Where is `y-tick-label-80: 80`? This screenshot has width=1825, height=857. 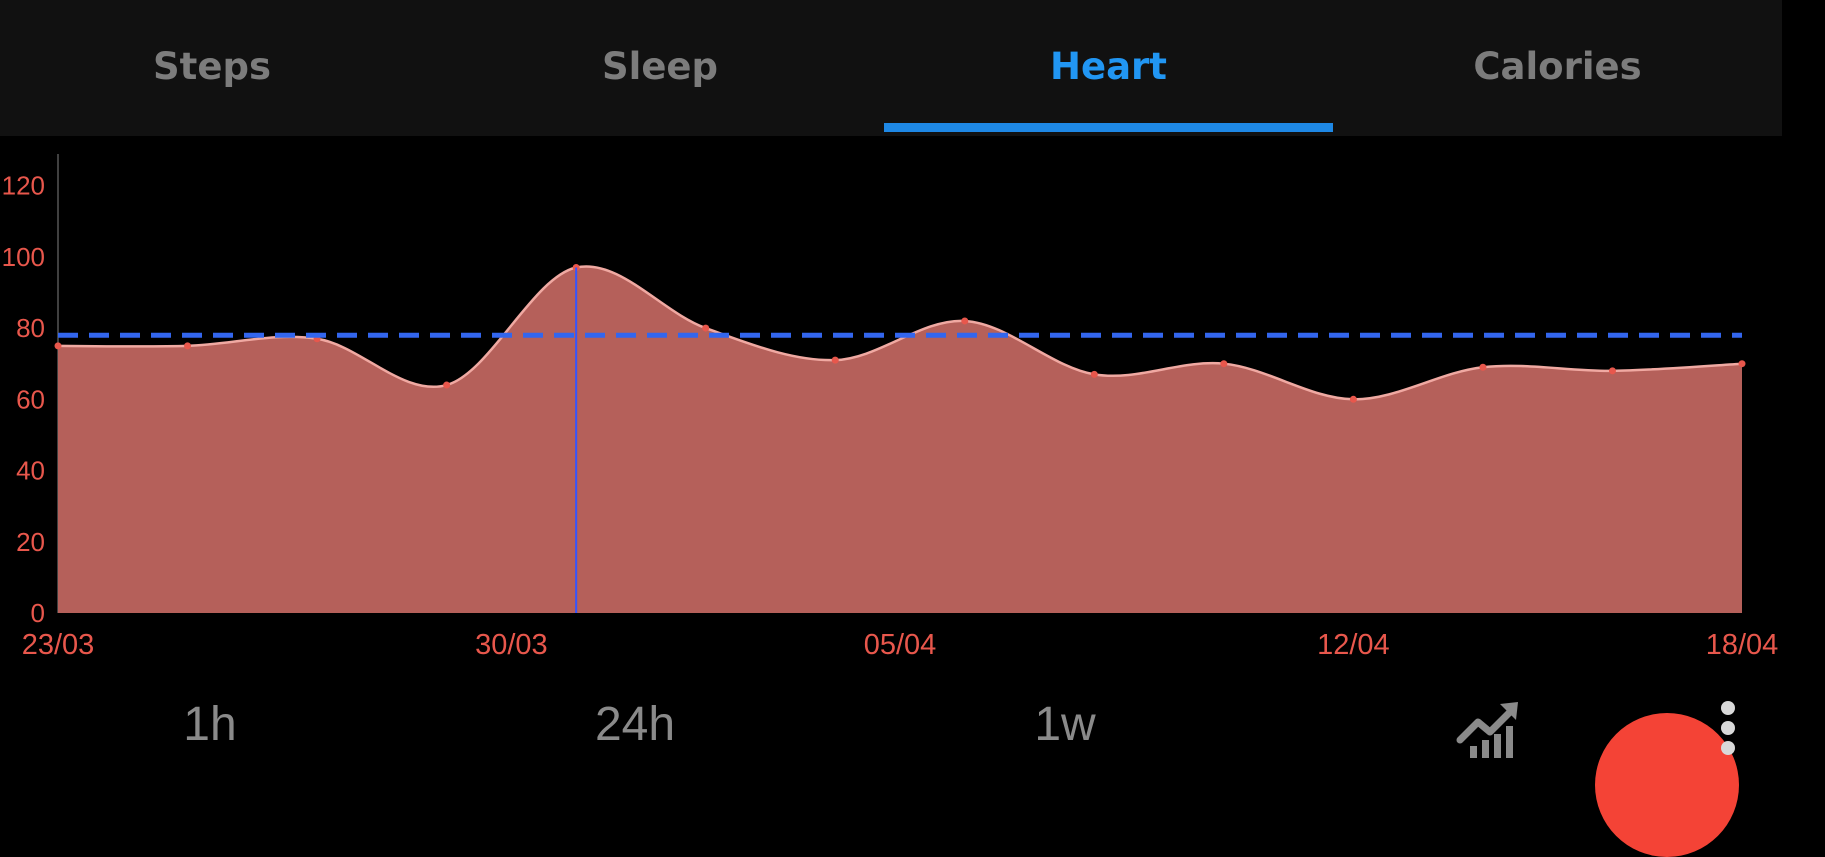 y-tick-label-80: 80 is located at coordinates (30, 328).